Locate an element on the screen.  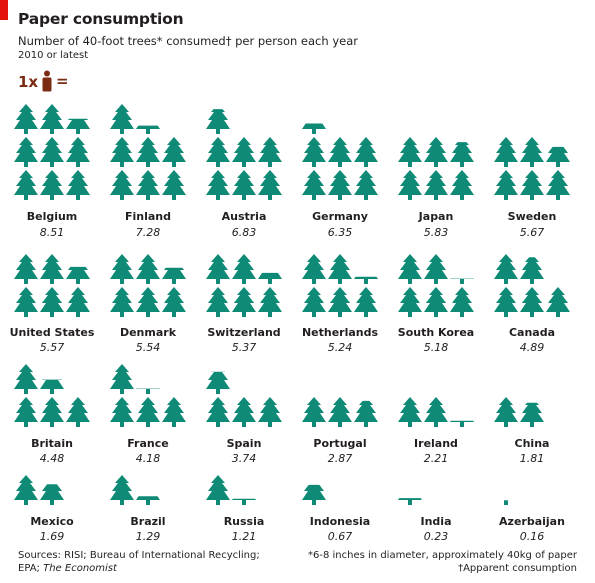
accent-bar is located at coordinates (4, 10).